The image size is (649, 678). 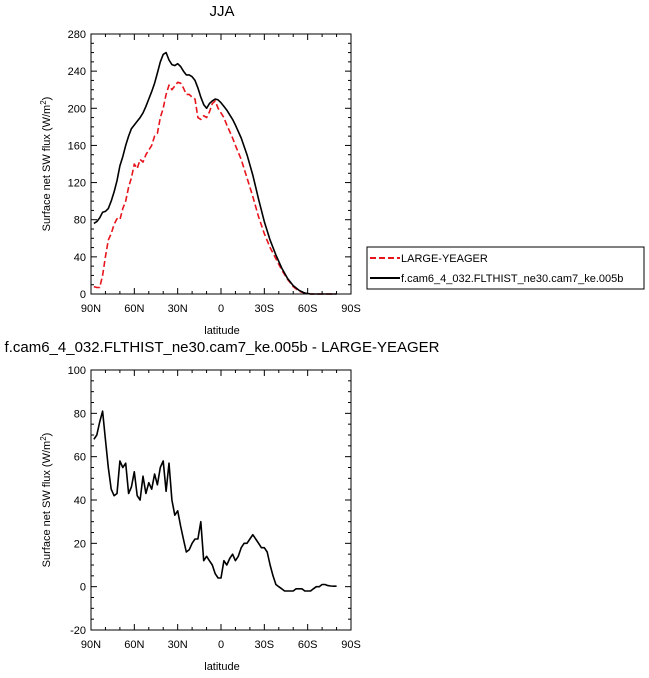 What do you see at coordinates (77, 109) in the screenshot?
I see `y-tick-label: 200` at bounding box center [77, 109].